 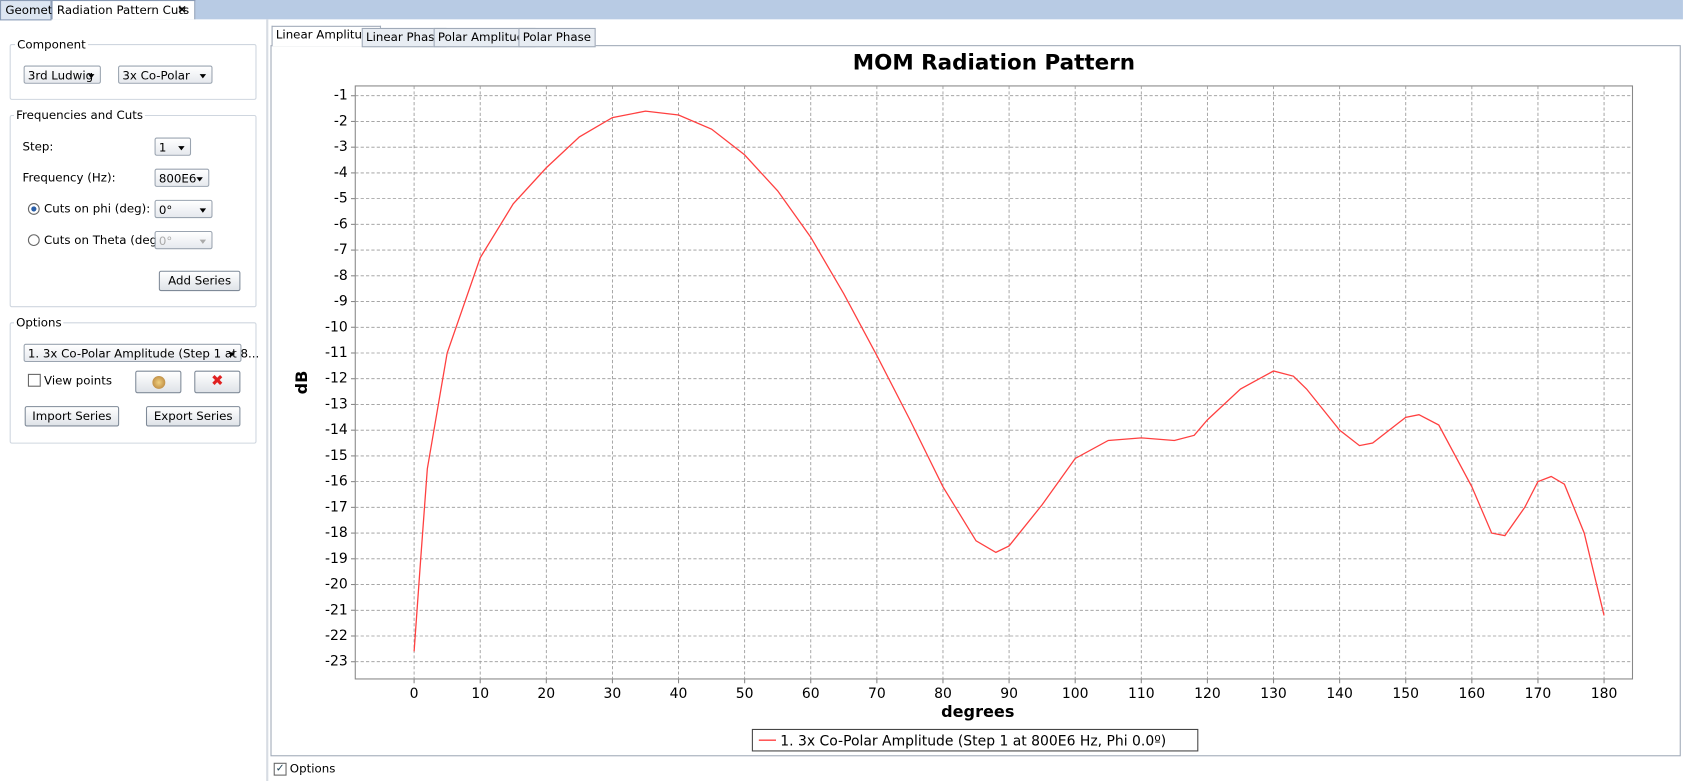 What do you see at coordinates (1009, 694) in the screenshot?
I see `x-tick-label: 90` at bounding box center [1009, 694].